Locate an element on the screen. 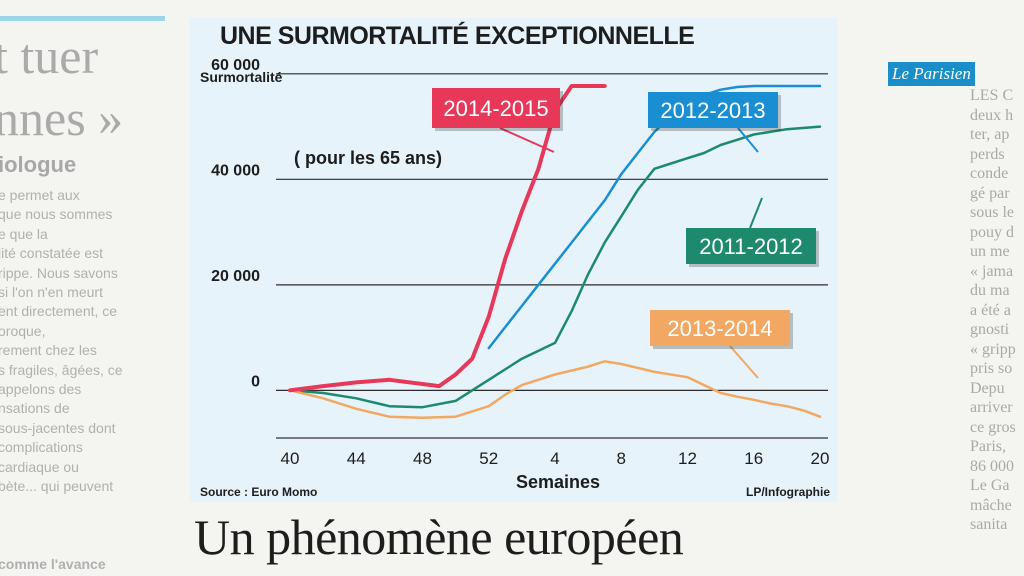 The height and width of the screenshot is (576, 1024). article-body-line: e que la is located at coordinates (24, 233).